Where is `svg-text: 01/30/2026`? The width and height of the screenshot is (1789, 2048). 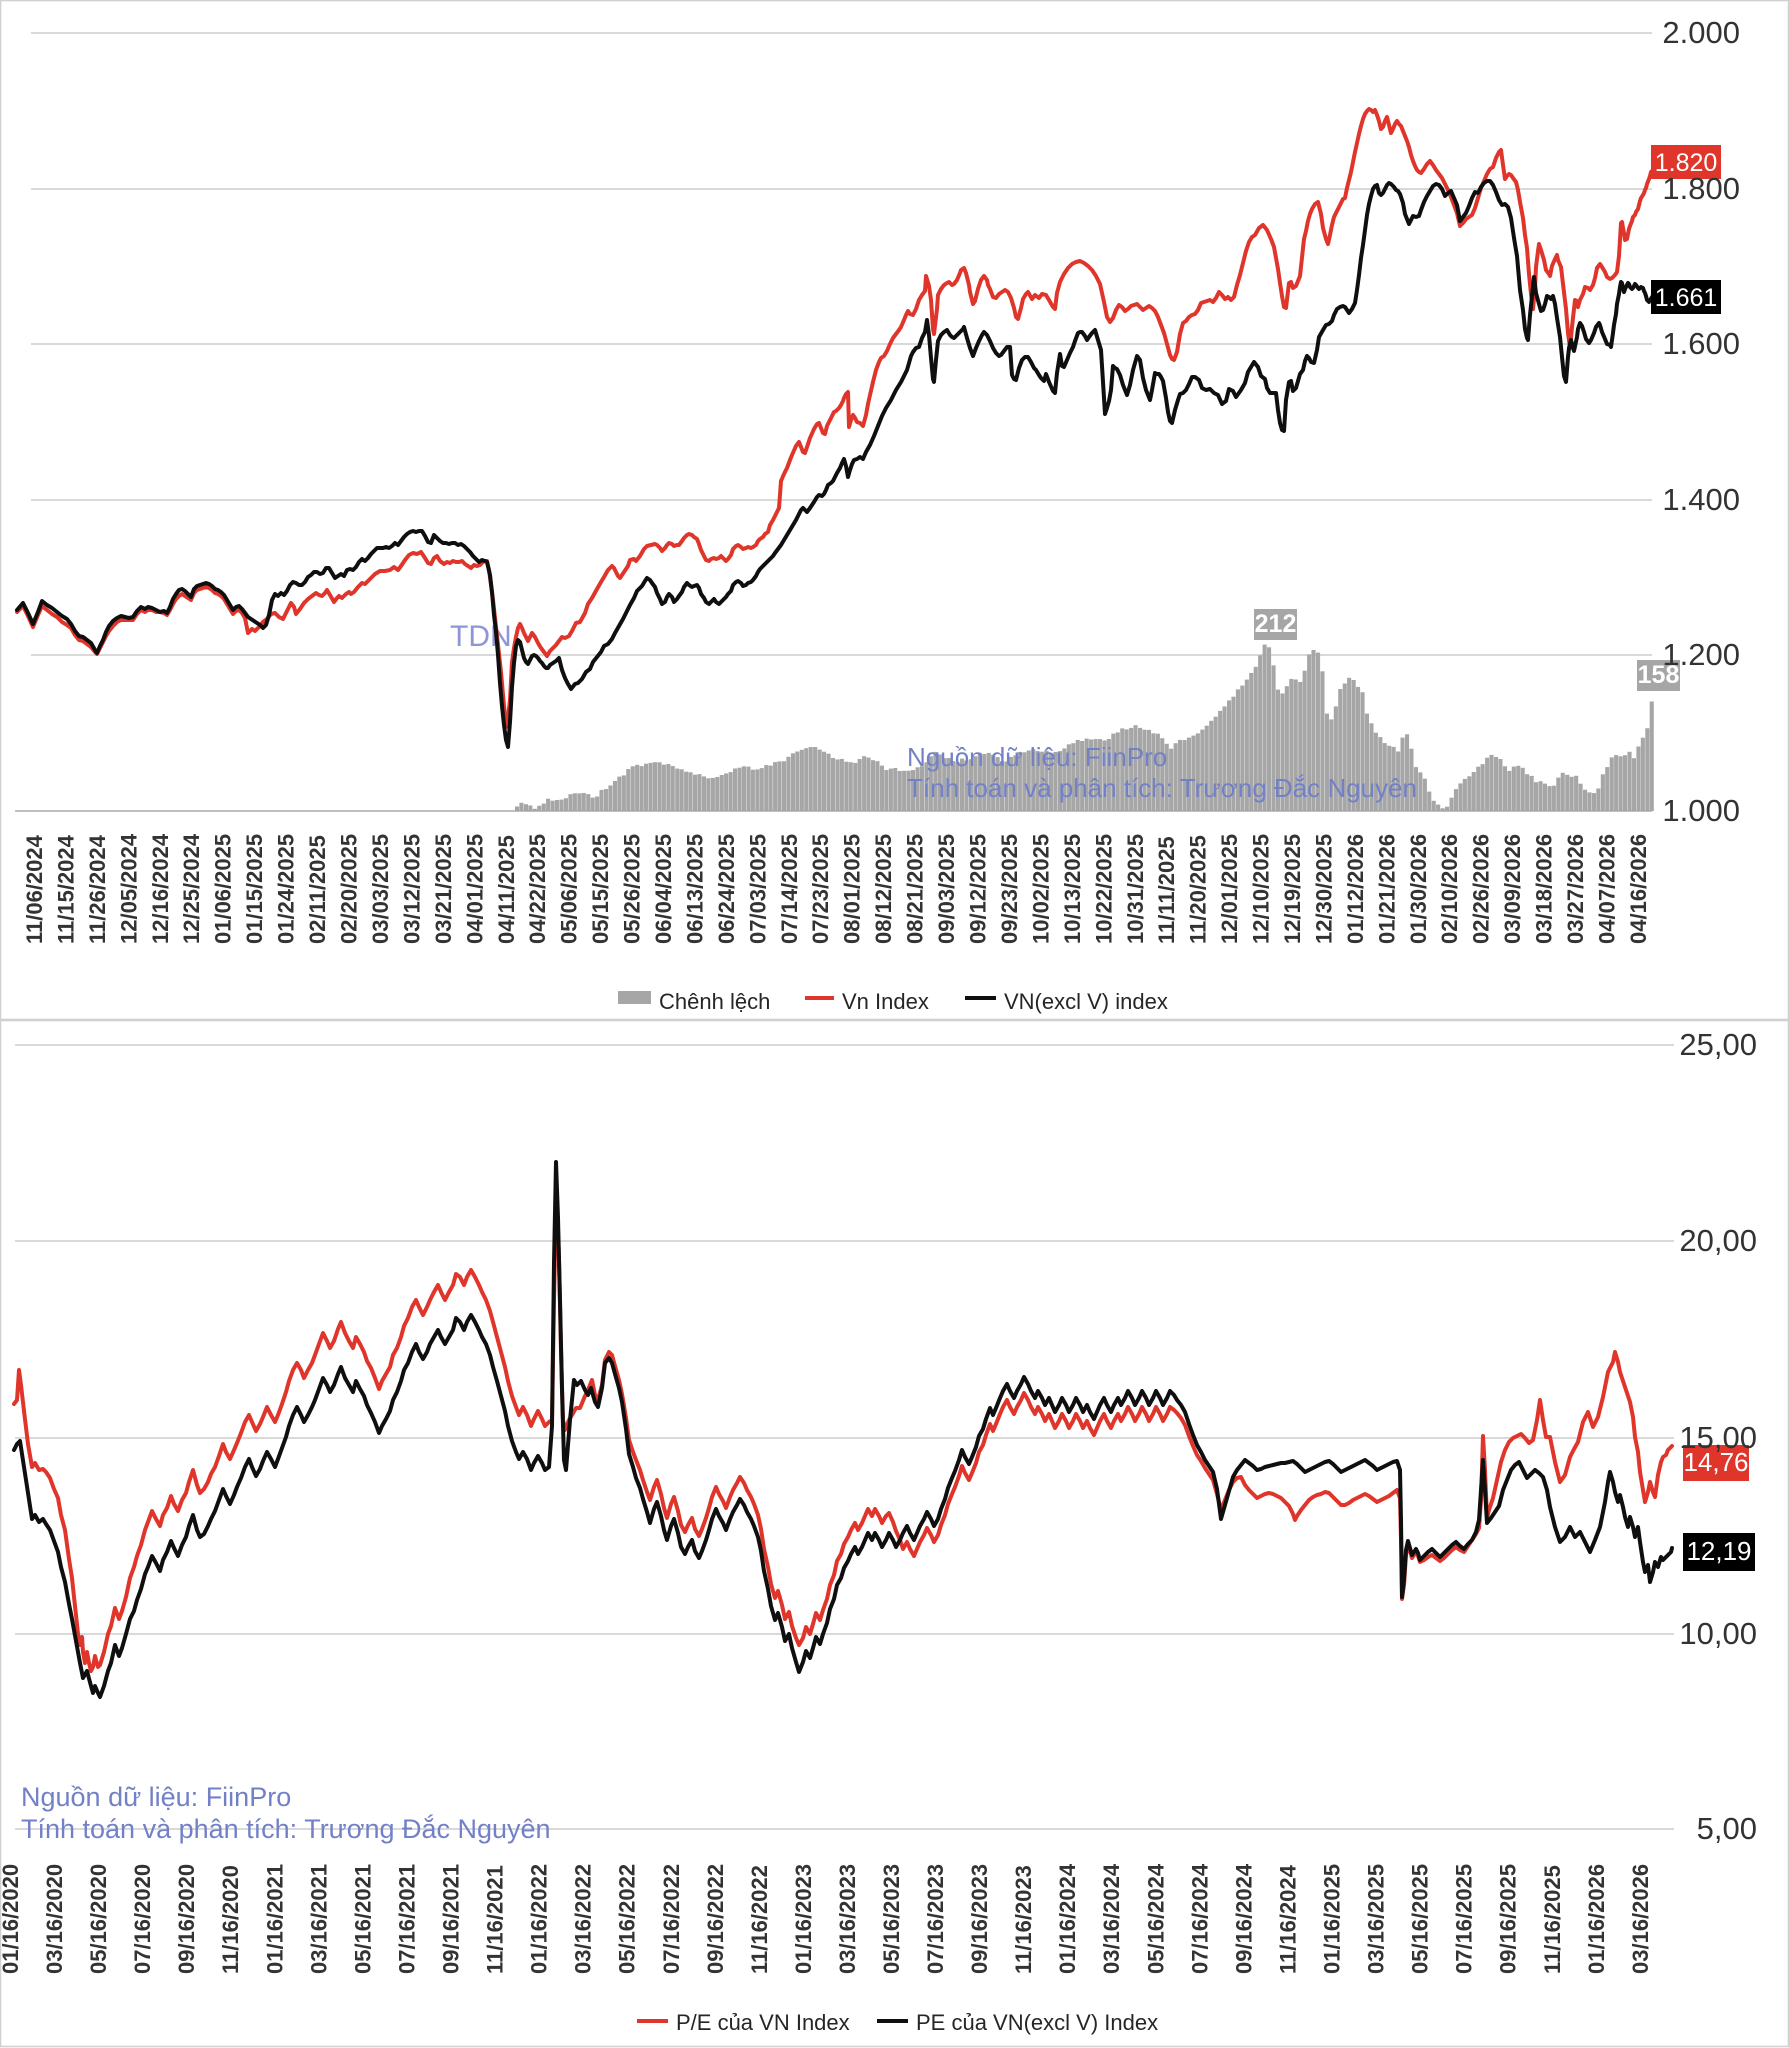
svg-text: 01/30/2026 is located at coordinates (1418, 889).